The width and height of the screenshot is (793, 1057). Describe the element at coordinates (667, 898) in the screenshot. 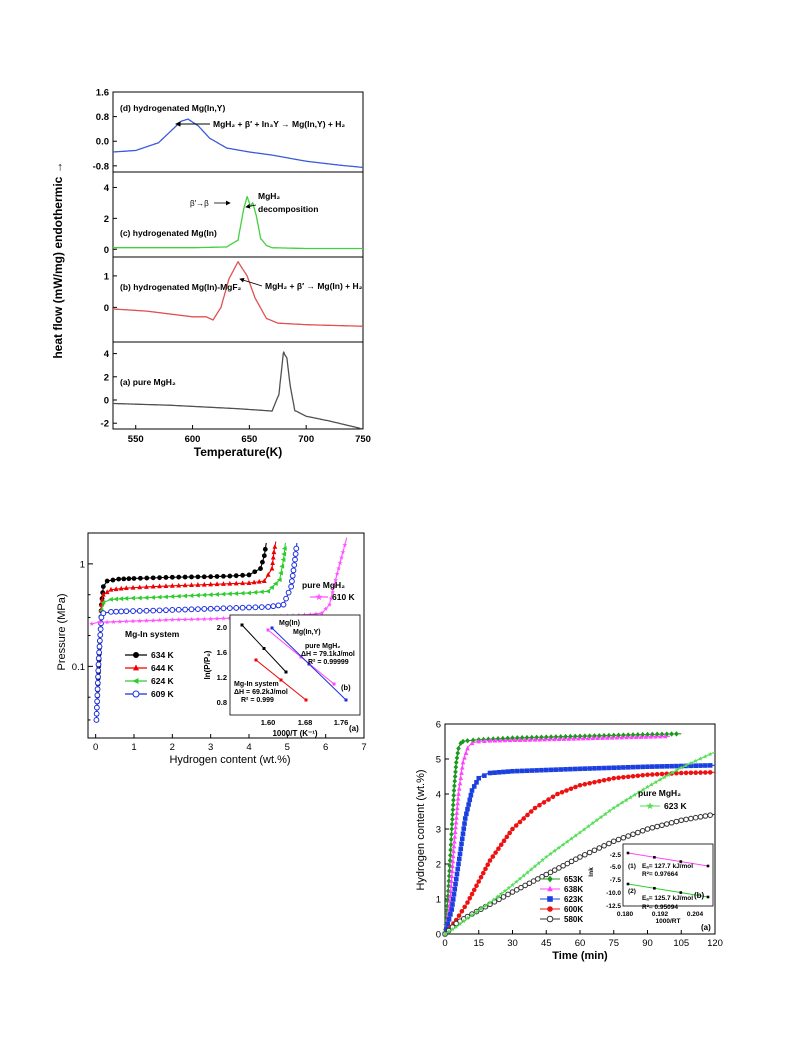

I see `kin-inset-ann-ea2: Eₐ= 125.7 kJ/mol` at that location.